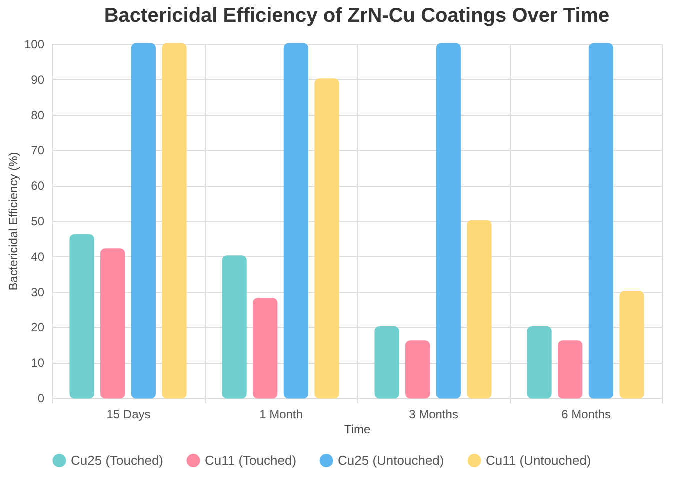 Image resolution: width=688 pixels, height=483 pixels. Describe the element at coordinates (117, 460) in the screenshot. I see `legend-label: Cu25 (Touched)` at that location.